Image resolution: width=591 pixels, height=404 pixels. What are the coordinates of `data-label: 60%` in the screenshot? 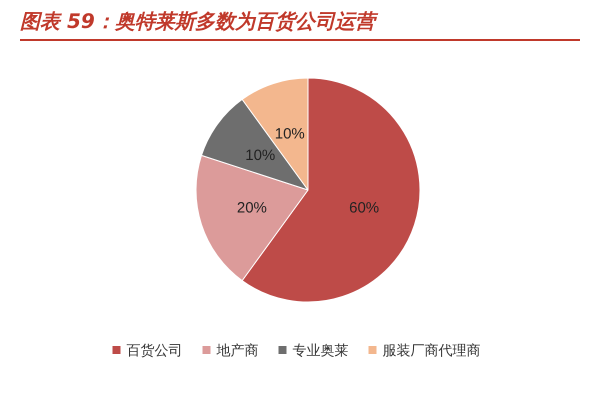 It's located at (364, 208).